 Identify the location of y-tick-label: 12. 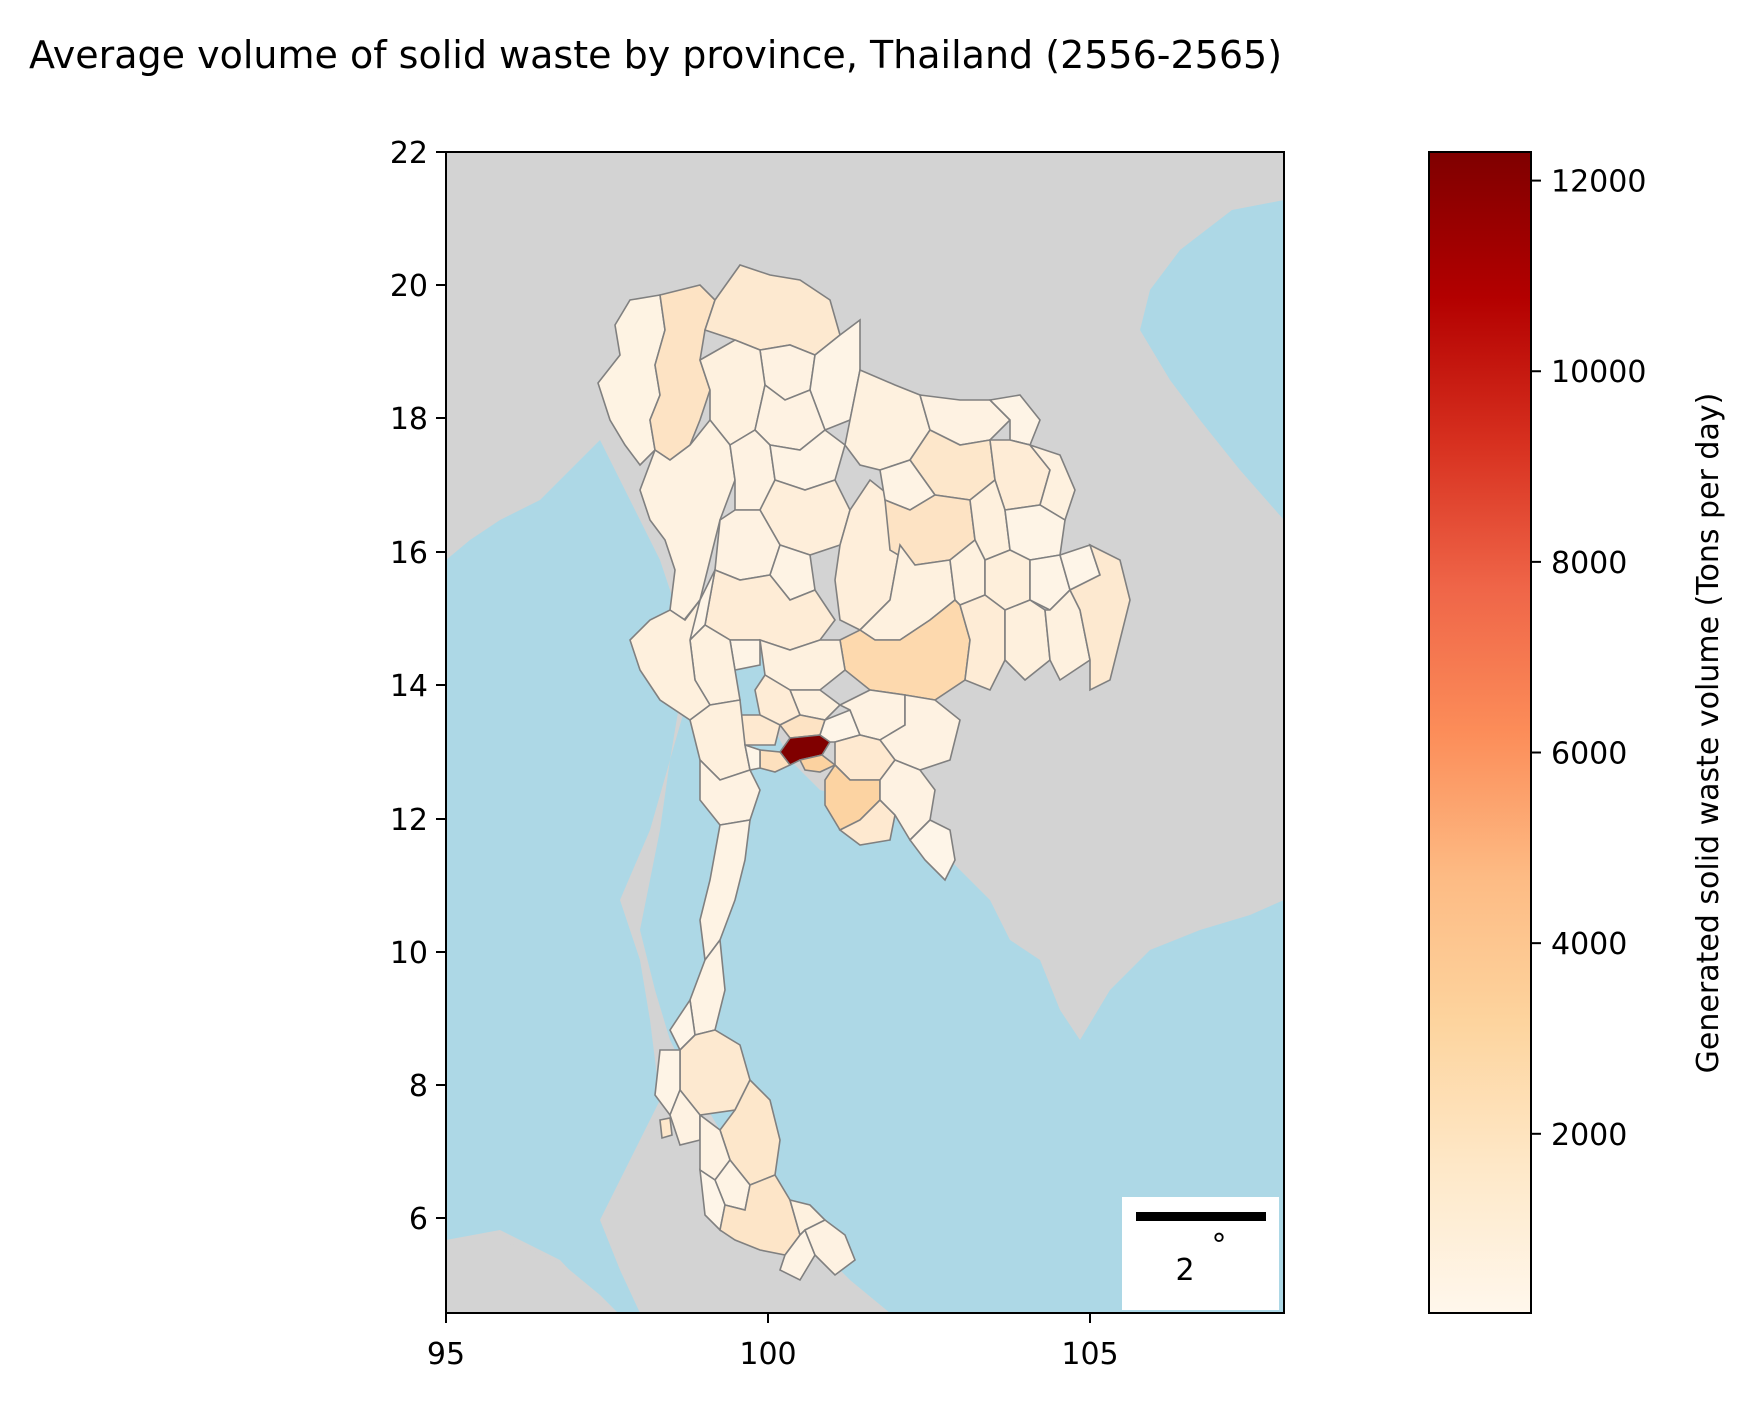
(409, 820).